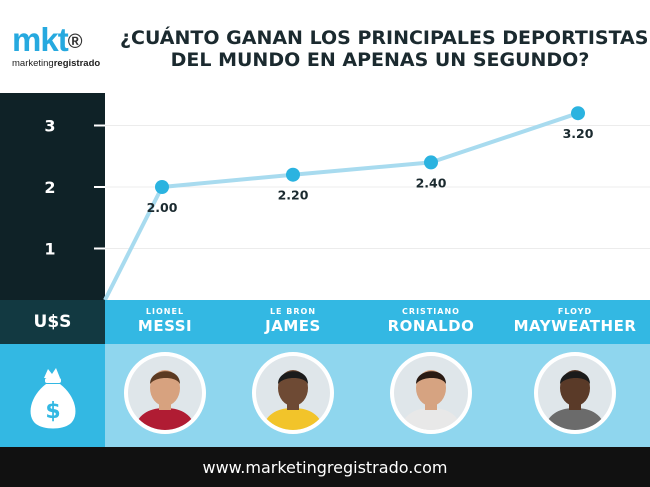 The image size is (650, 487). Describe the element at coordinates (431, 311) in the screenshot. I see `athlete-first-name: CRISTIANO` at that location.